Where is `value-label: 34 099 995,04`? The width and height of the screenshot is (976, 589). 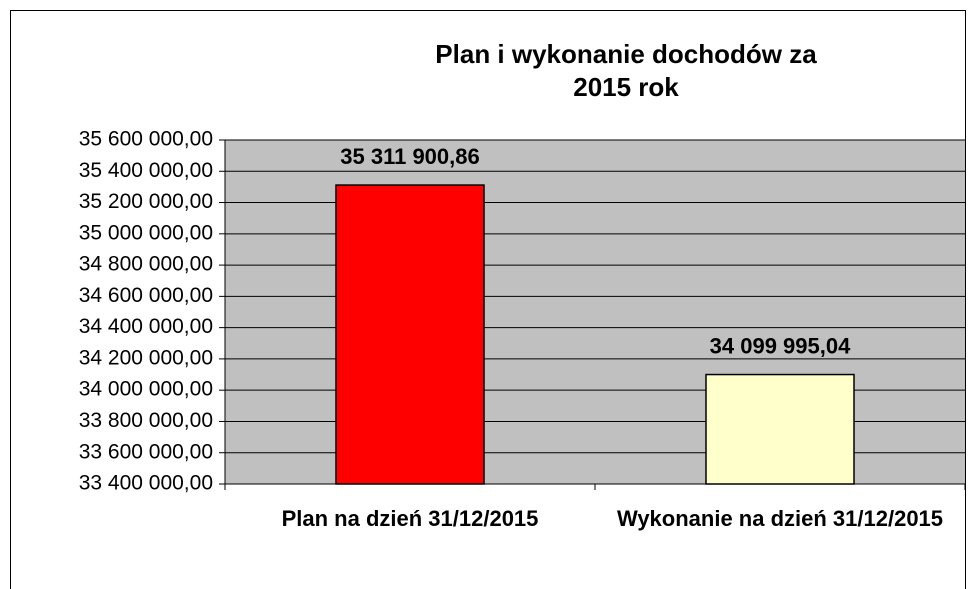 value-label: 34 099 995,04 is located at coordinates (780, 345).